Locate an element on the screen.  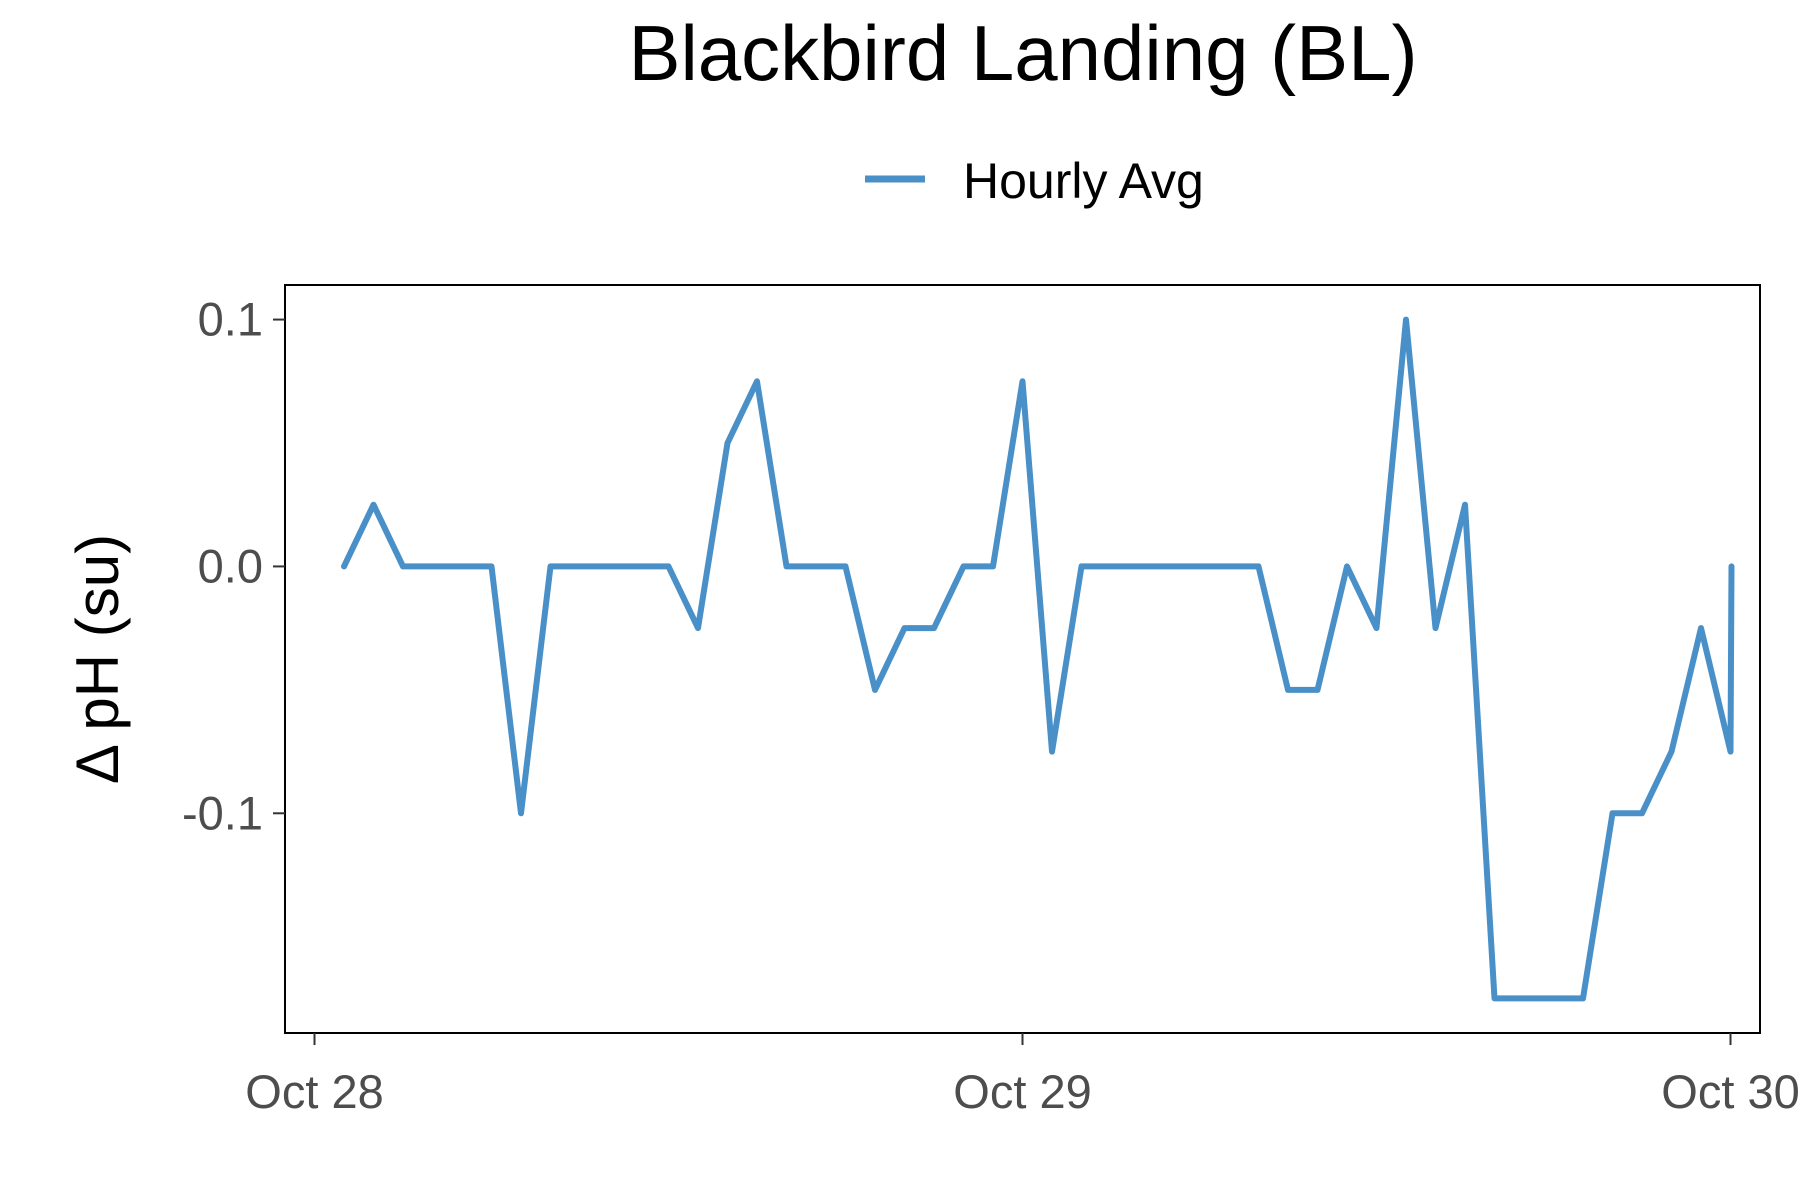
legend: Hourly Avg is located at coordinates (1034, 181).